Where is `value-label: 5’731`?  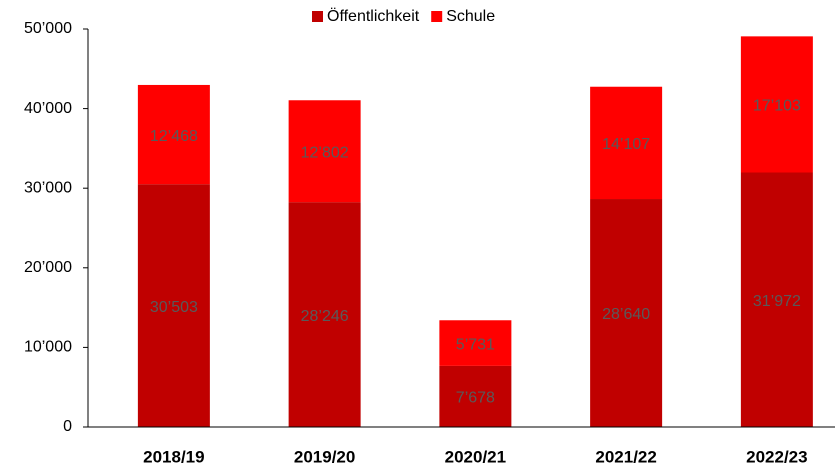
value-label: 5’731 is located at coordinates (475, 344).